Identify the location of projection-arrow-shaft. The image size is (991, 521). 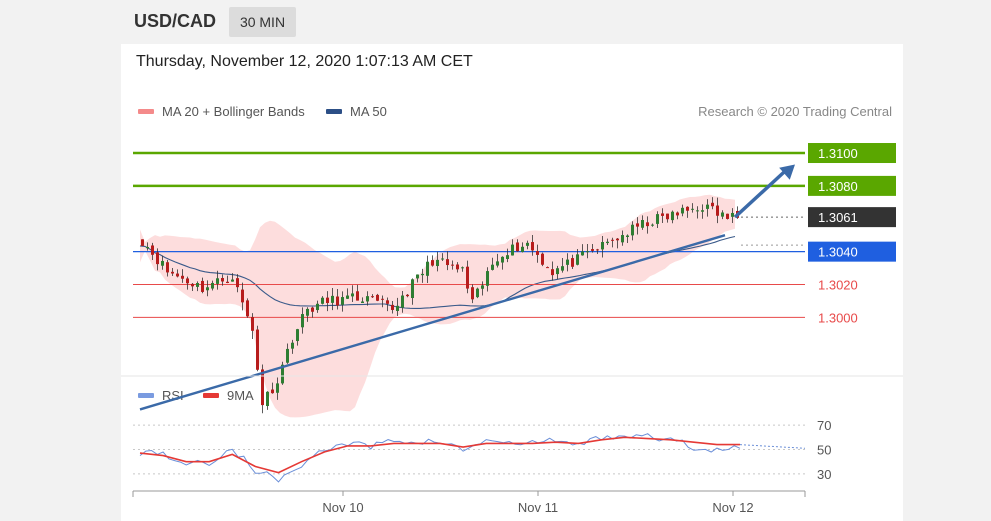
(762, 192).